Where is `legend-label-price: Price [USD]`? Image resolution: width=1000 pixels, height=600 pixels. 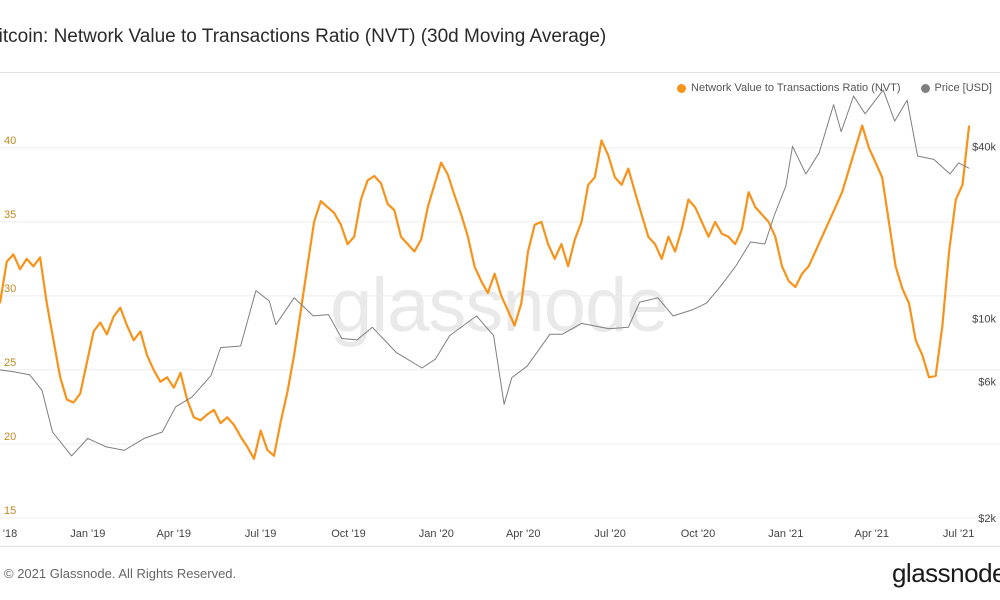
legend-label-price: Price [USD] is located at coordinates (963, 88).